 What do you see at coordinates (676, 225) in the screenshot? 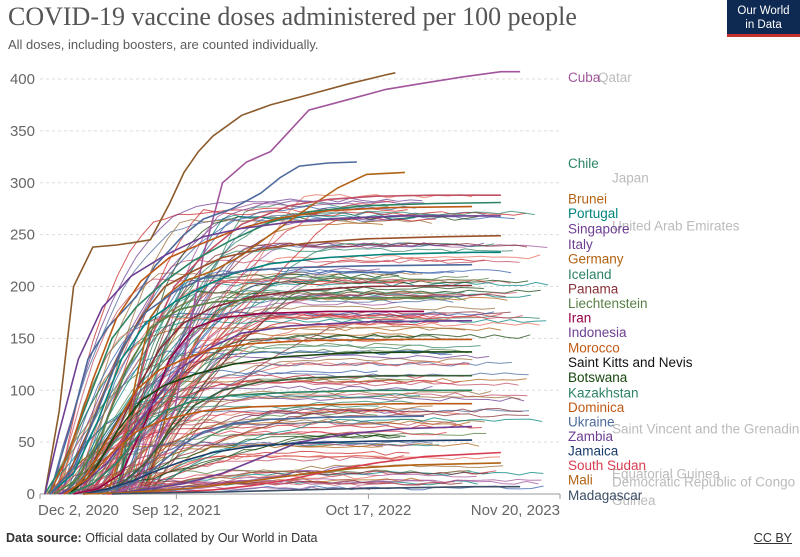
I see `country-label-united-arab-emirates: United Arab Emirates` at bounding box center [676, 225].